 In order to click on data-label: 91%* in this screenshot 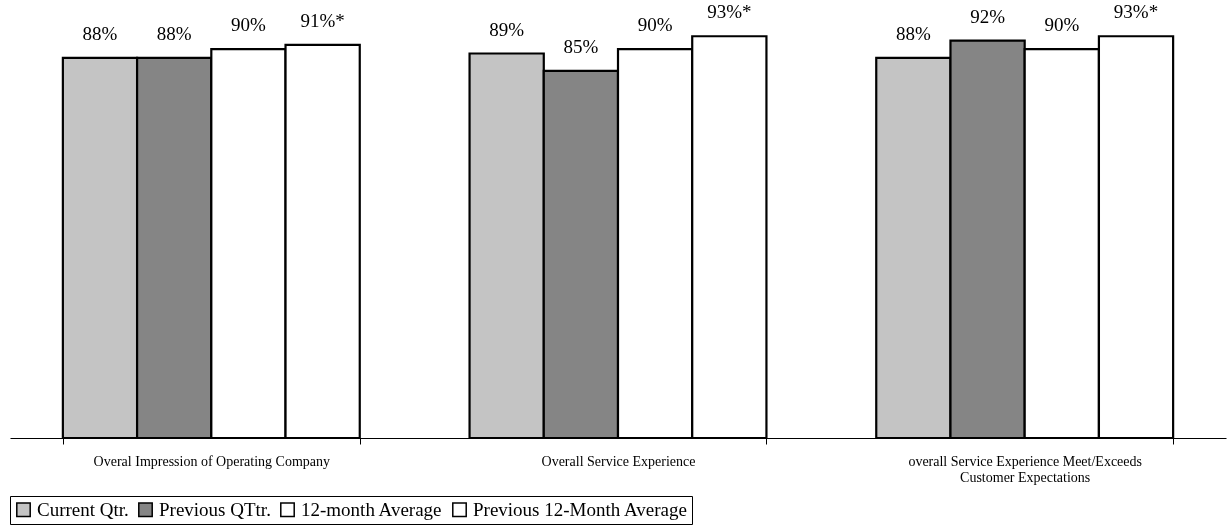, I will do `click(322, 20)`.